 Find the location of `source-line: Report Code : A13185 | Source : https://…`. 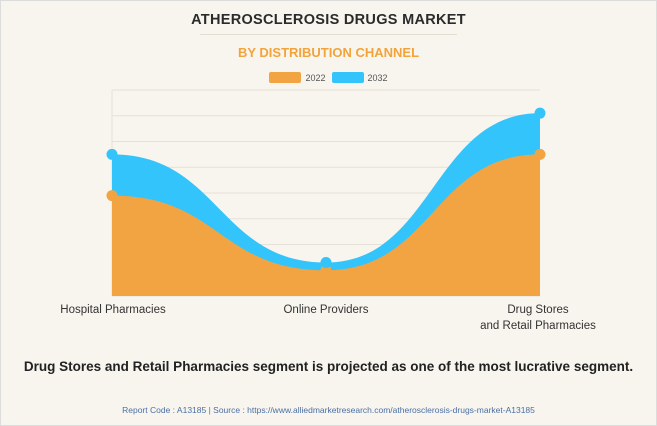

source-line: Report Code : A13185 | Source : https://… is located at coordinates (328, 410).